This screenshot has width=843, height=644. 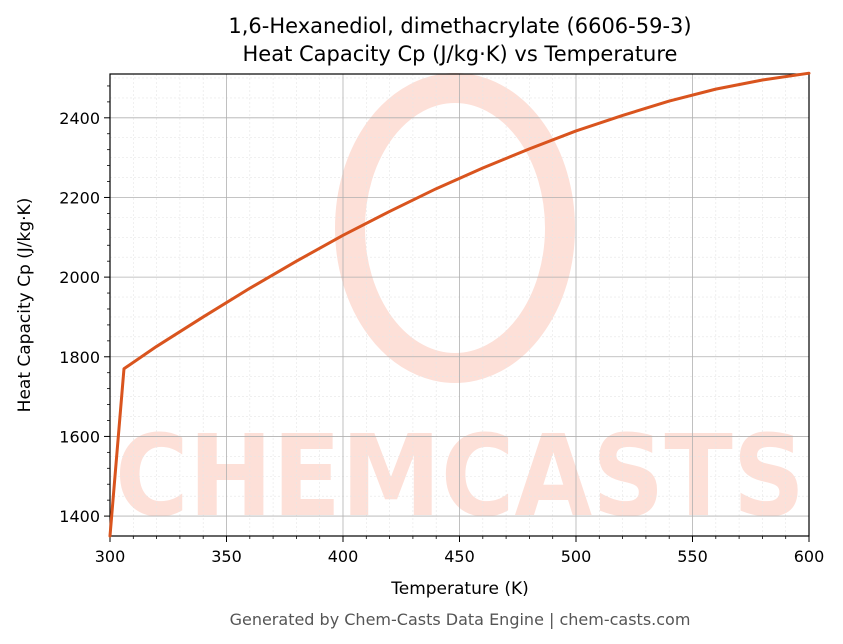 I want to click on x-tick-label: 350, so click(x=226, y=556).